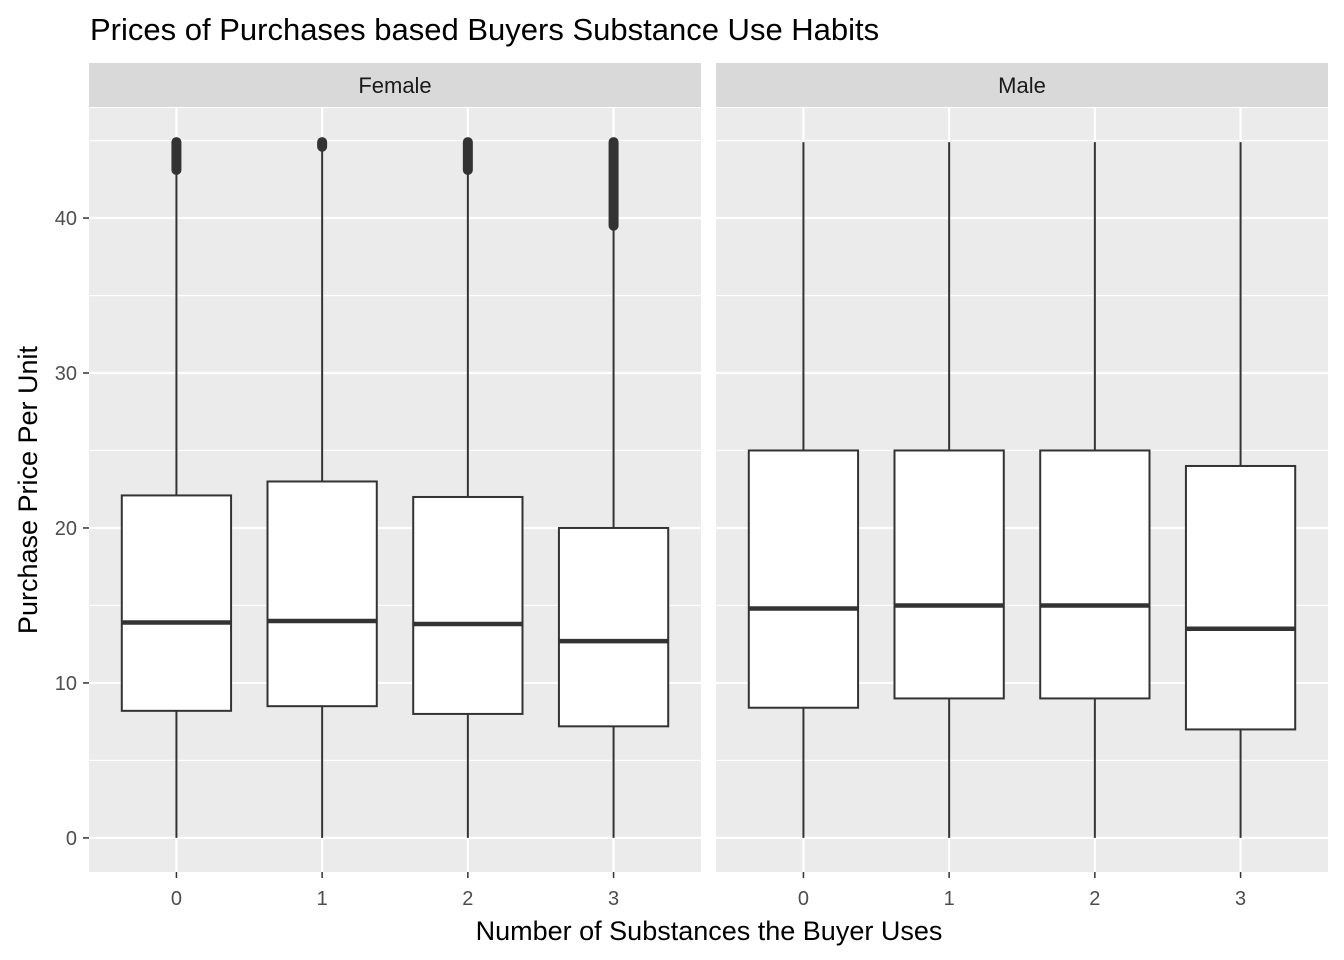  What do you see at coordinates (28, 489) in the screenshot?
I see `y-axis-title: Purchase Price Per Unit` at bounding box center [28, 489].